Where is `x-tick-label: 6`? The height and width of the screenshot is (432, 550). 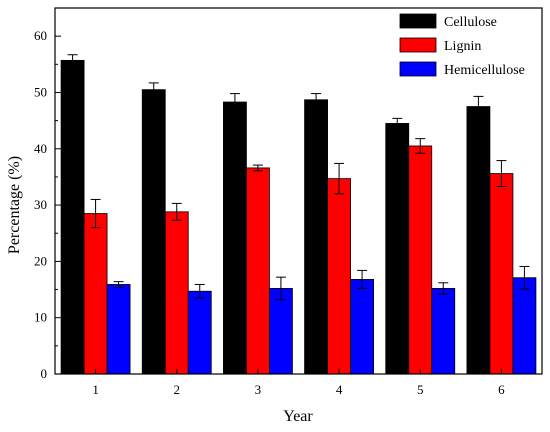
x-tick-label: 6 is located at coordinates (501, 389).